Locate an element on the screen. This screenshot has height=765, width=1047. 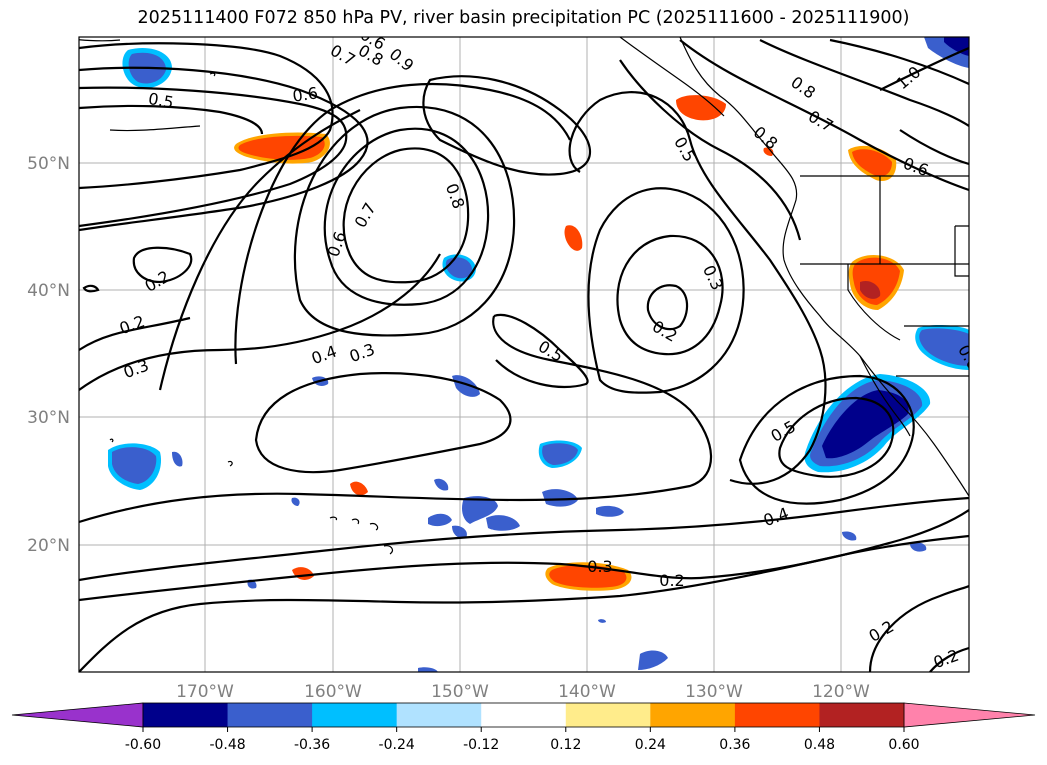
lat-label: 20°N is located at coordinates (48, 546).